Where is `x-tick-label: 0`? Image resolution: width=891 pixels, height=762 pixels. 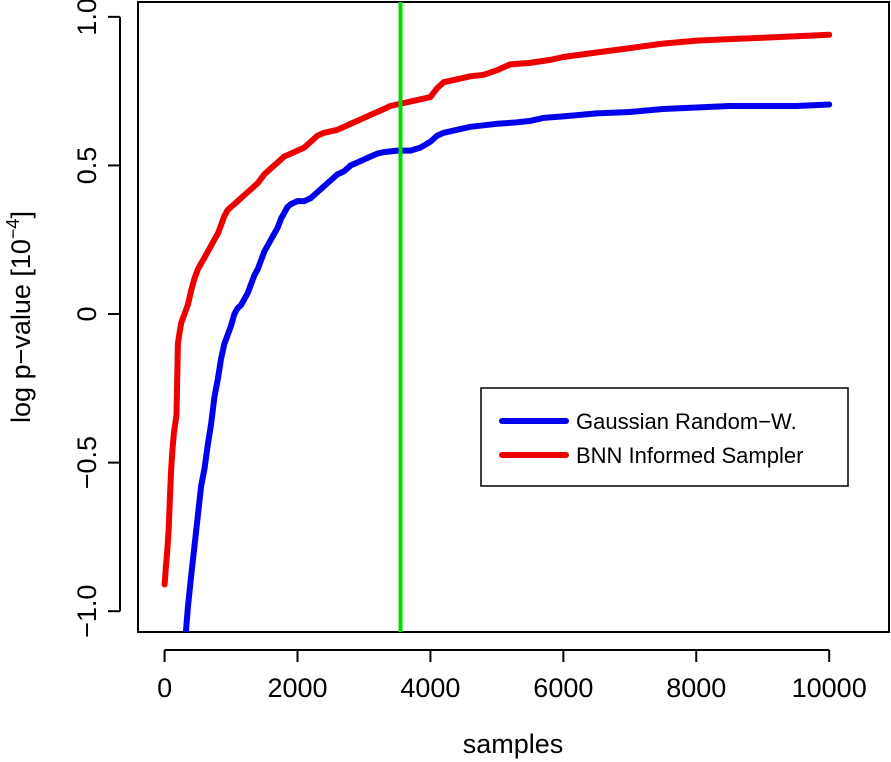
x-tick-label: 0 is located at coordinates (164, 688).